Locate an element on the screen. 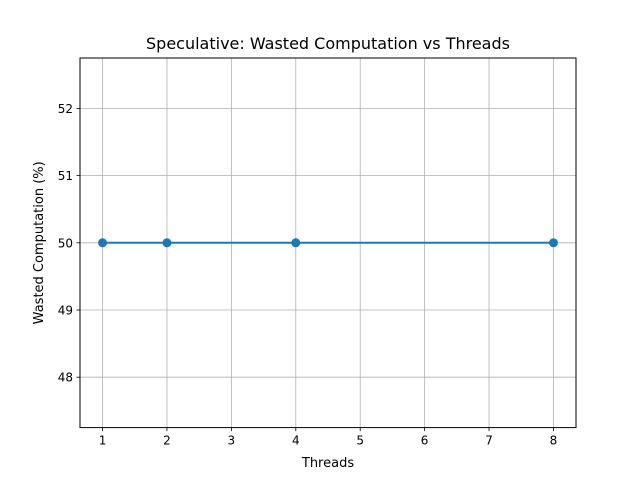 Image resolution: width=640 pixels, height=480 pixels. x-tick-label: 7 is located at coordinates (489, 441).